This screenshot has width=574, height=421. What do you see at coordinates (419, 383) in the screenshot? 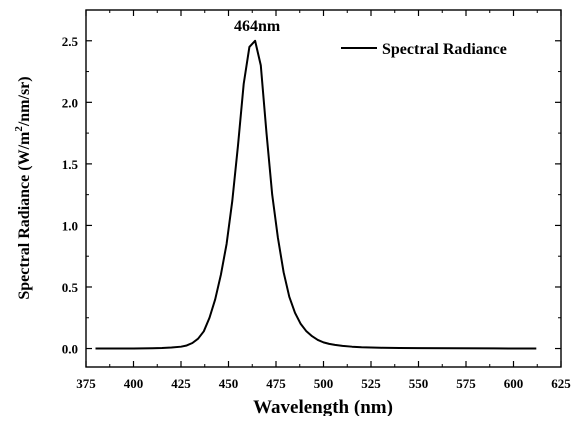
I see `x-tick-label: 550` at bounding box center [419, 383].